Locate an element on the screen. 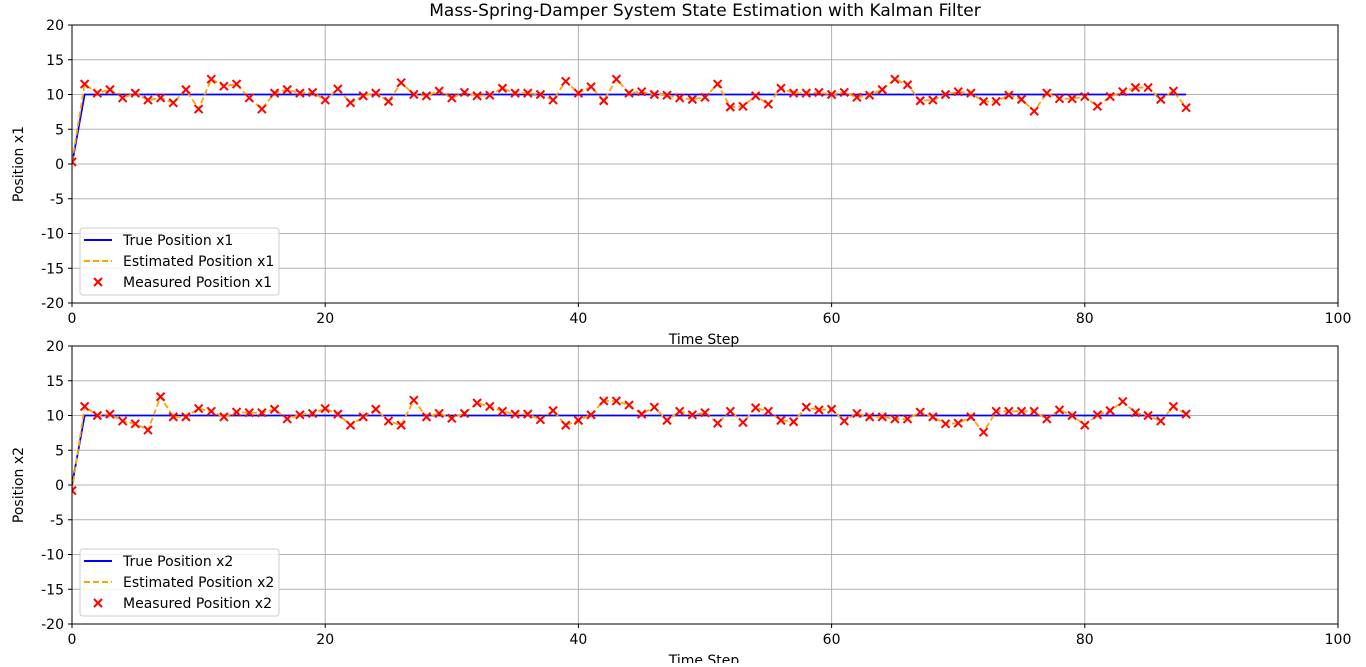  x-tick-label: 60 is located at coordinates (832, 319).